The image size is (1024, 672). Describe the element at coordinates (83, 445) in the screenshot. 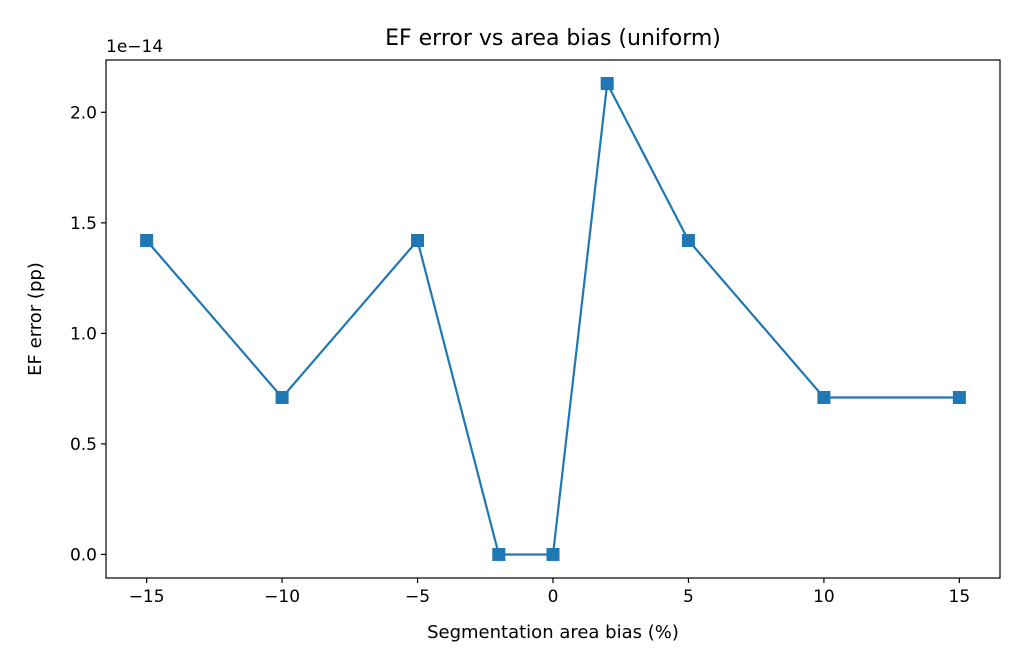

I see `y-tick-label: 0.5` at that location.